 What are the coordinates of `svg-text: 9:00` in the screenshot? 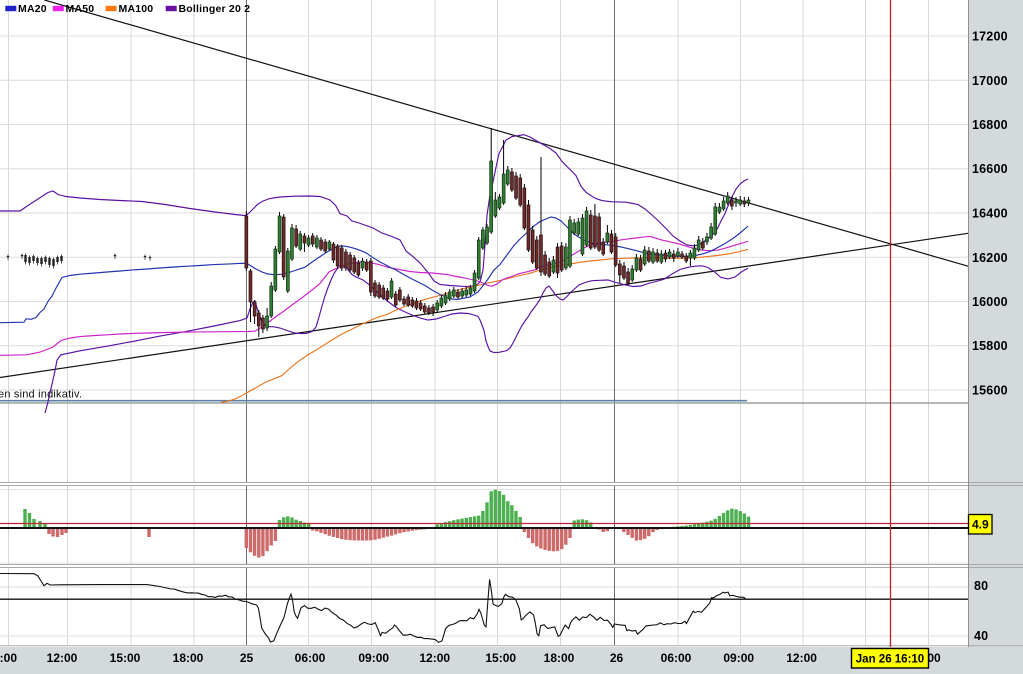 It's located at (8, 658).